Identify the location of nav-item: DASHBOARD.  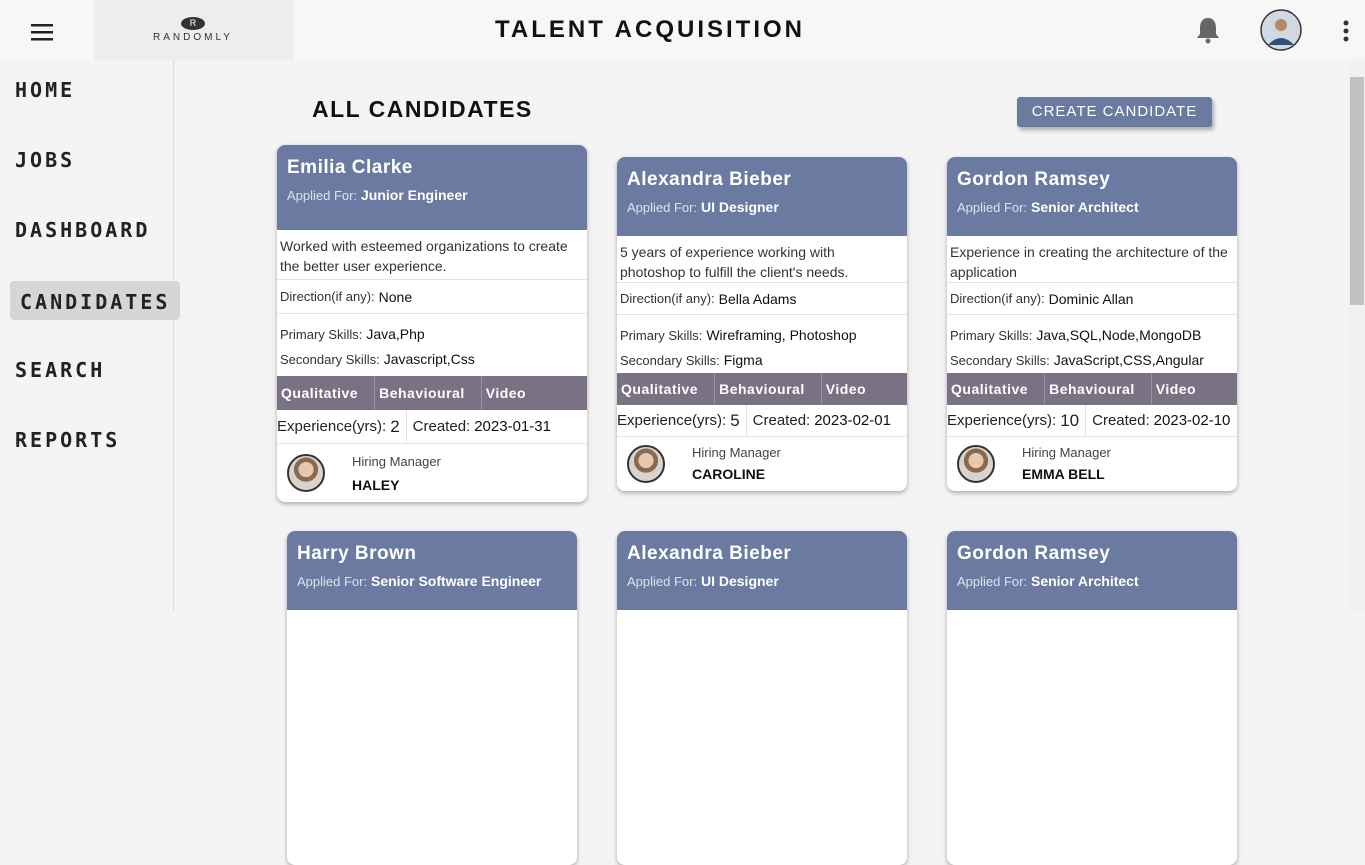
(83, 230).